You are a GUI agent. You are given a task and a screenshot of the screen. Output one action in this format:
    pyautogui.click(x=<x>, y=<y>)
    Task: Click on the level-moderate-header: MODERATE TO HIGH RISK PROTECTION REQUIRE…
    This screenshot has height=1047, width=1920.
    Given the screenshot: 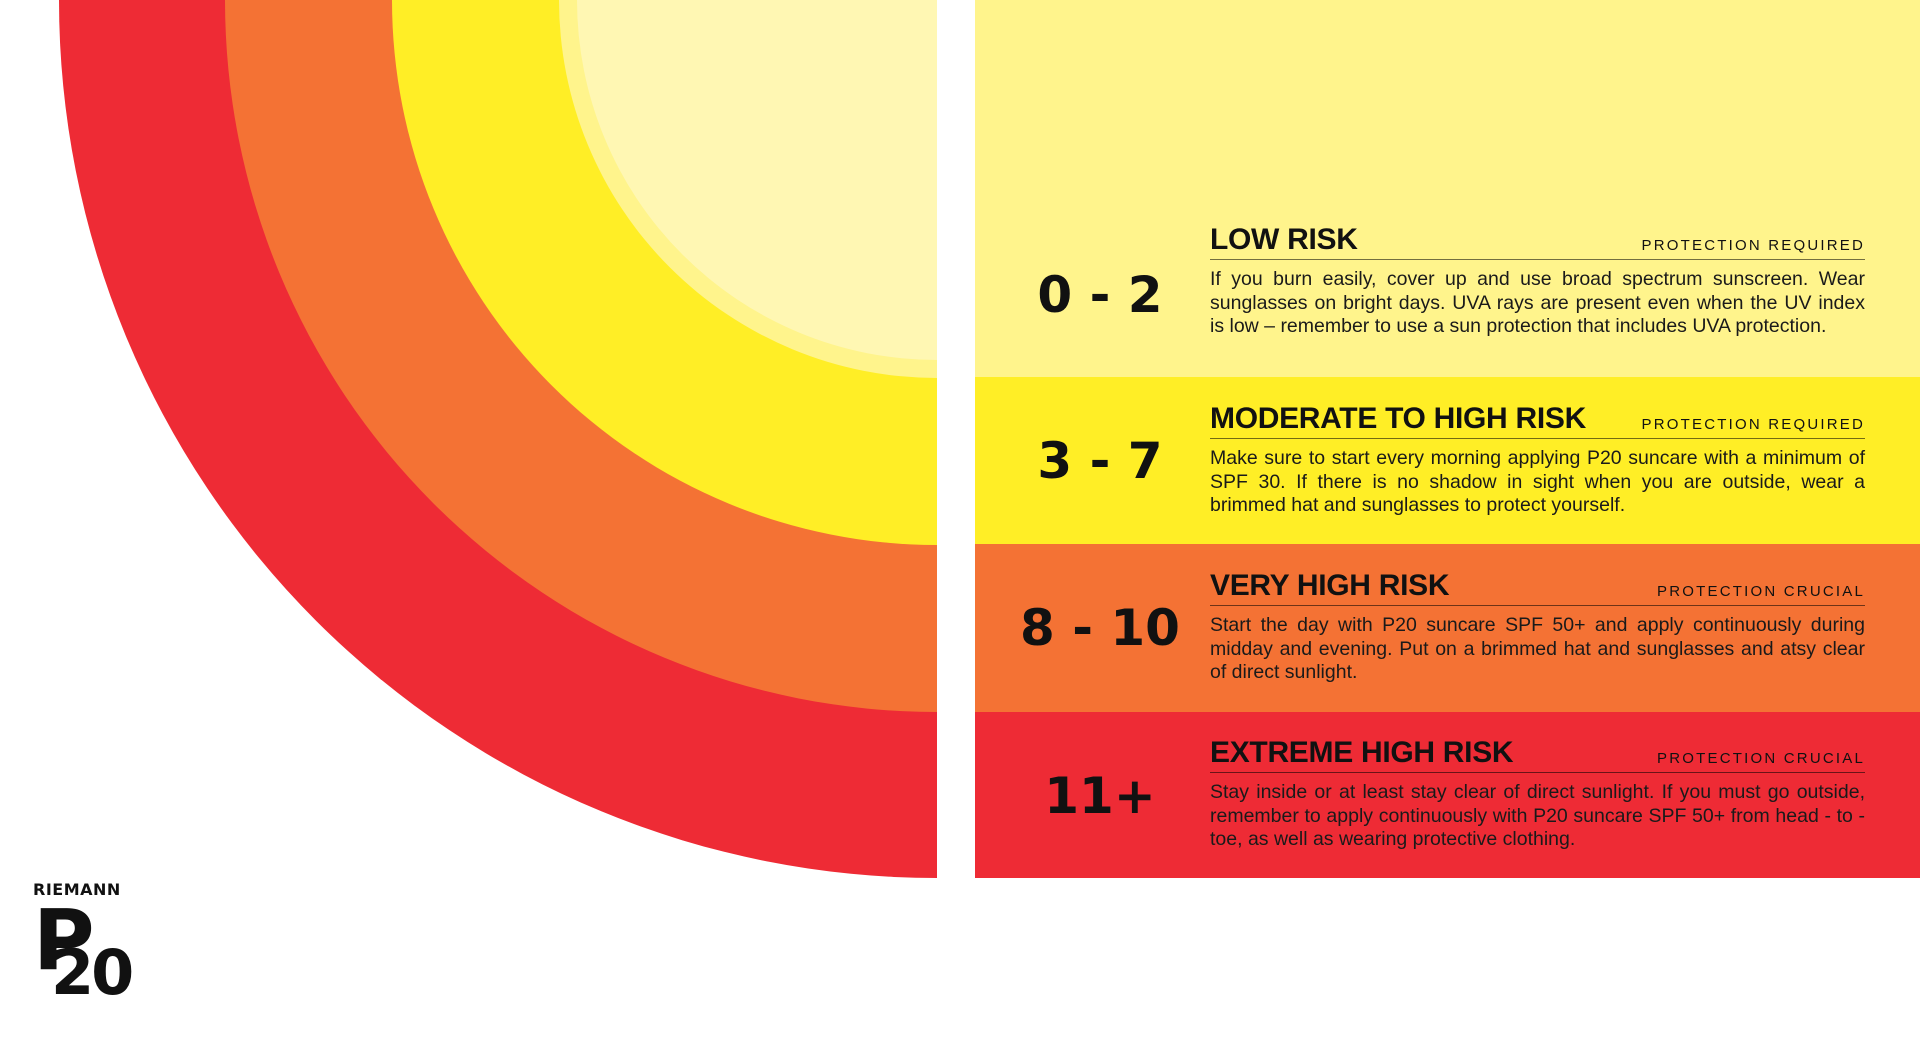 What is the action you would take?
    pyautogui.click(x=1537, y=420)
    